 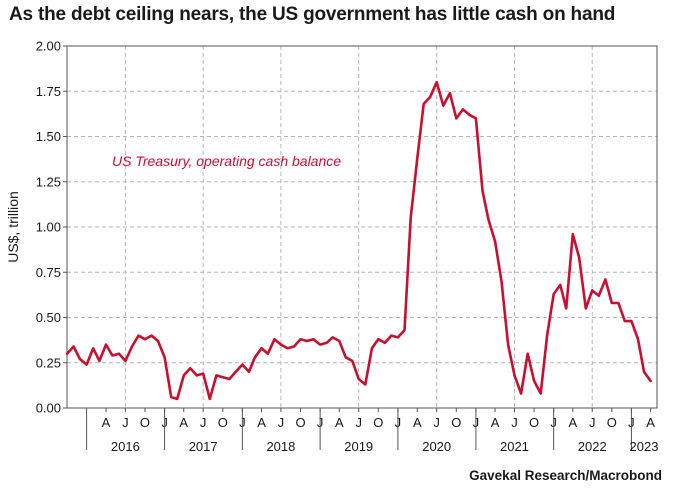 What do you see at coordinates (203, 446) in the screenshot?
I see `year-label: 2017` at bounding box center [203, 446].